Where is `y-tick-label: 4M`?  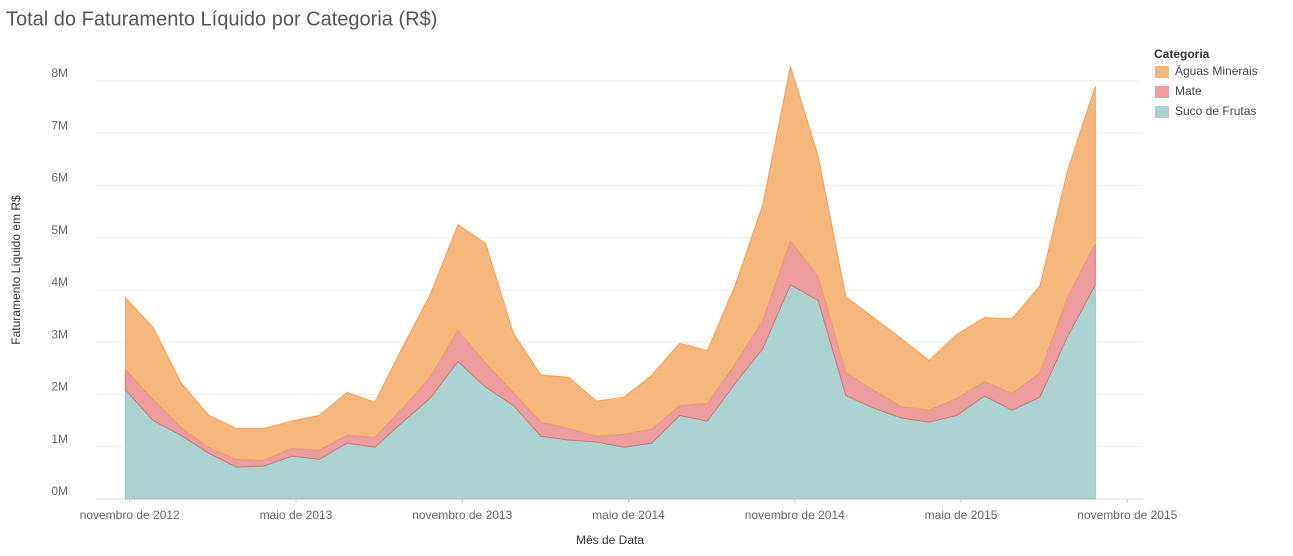
y-tick-label: 4M is located at coordinates (59, 282).